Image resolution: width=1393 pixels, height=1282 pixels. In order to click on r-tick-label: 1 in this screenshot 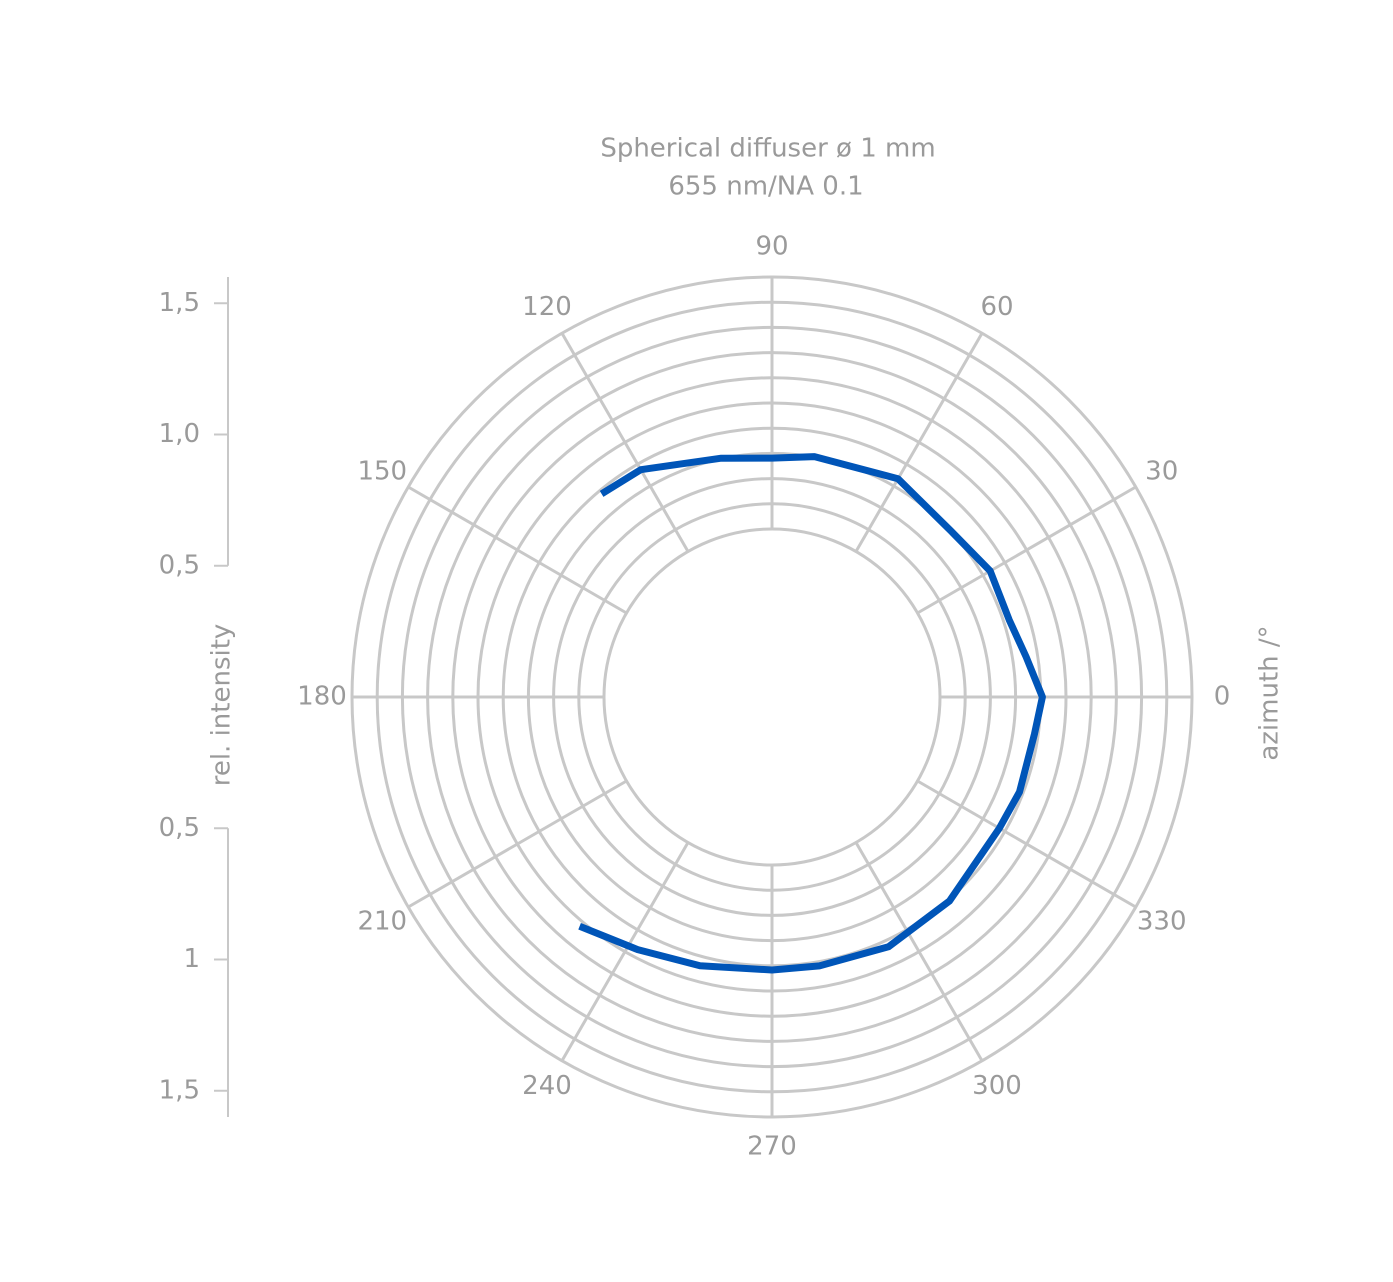, I will do `click(191, 959)`.